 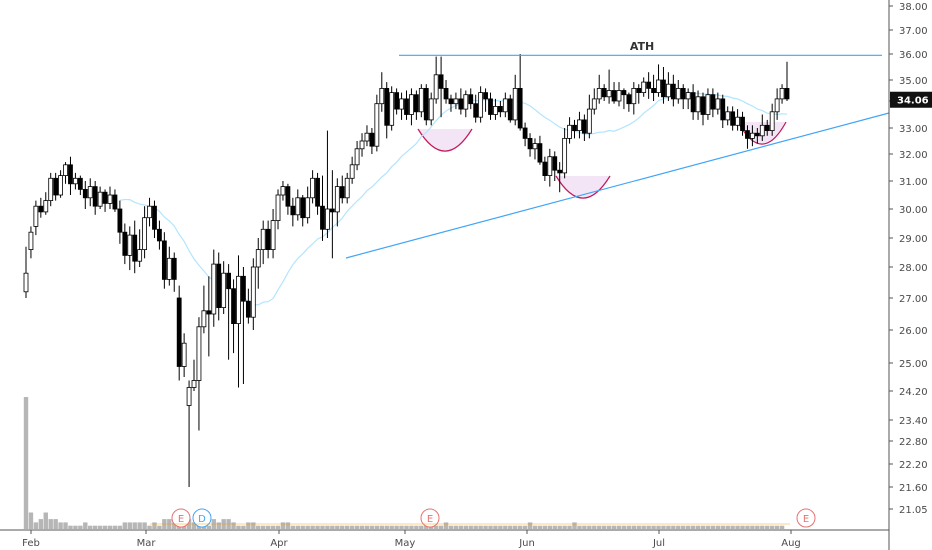 What do you see at coordinates (405, 543) in the screenshot?
I see `month-label: May` at bounding box center [405, 543].